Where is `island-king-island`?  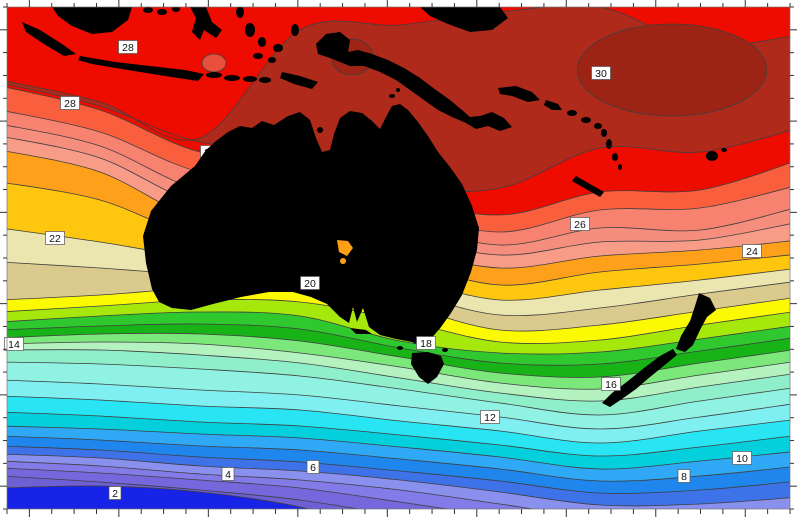
island-king-island is located at coordinates (400, 348).